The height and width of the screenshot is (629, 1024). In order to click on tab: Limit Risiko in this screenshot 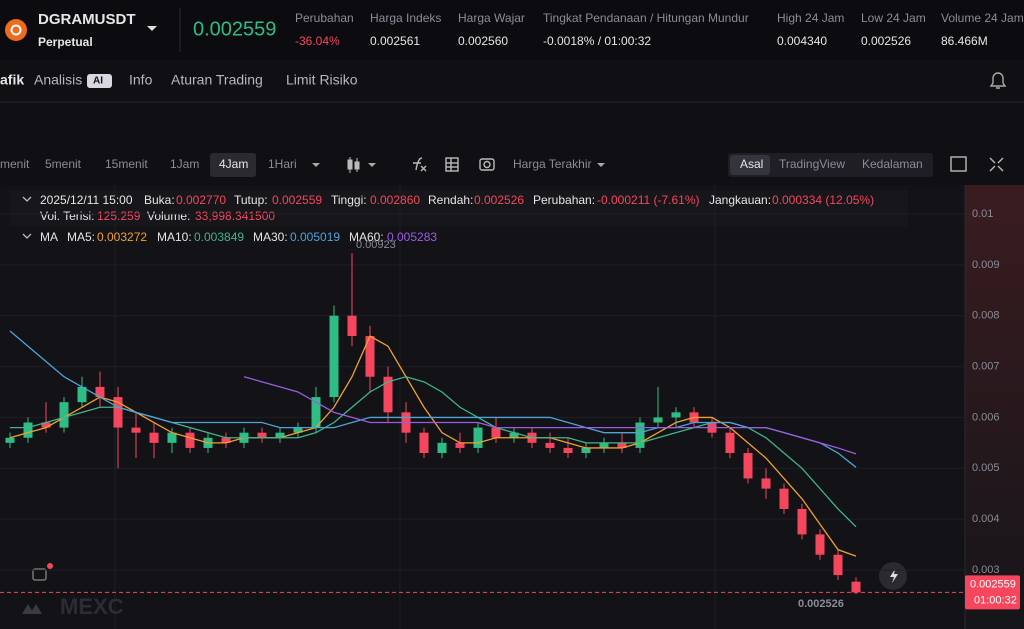, I will do `click(322, 80)`.